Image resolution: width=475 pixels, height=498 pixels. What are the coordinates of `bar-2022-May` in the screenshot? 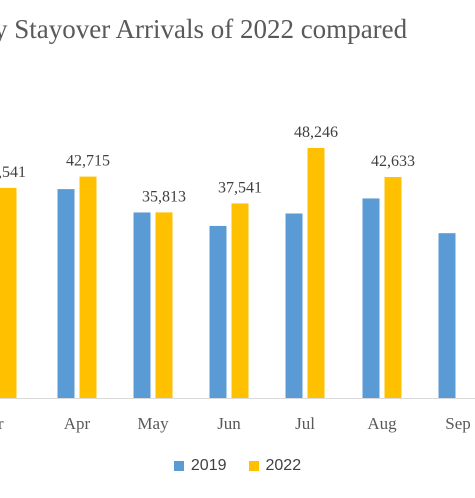 It's located at (164, 305).